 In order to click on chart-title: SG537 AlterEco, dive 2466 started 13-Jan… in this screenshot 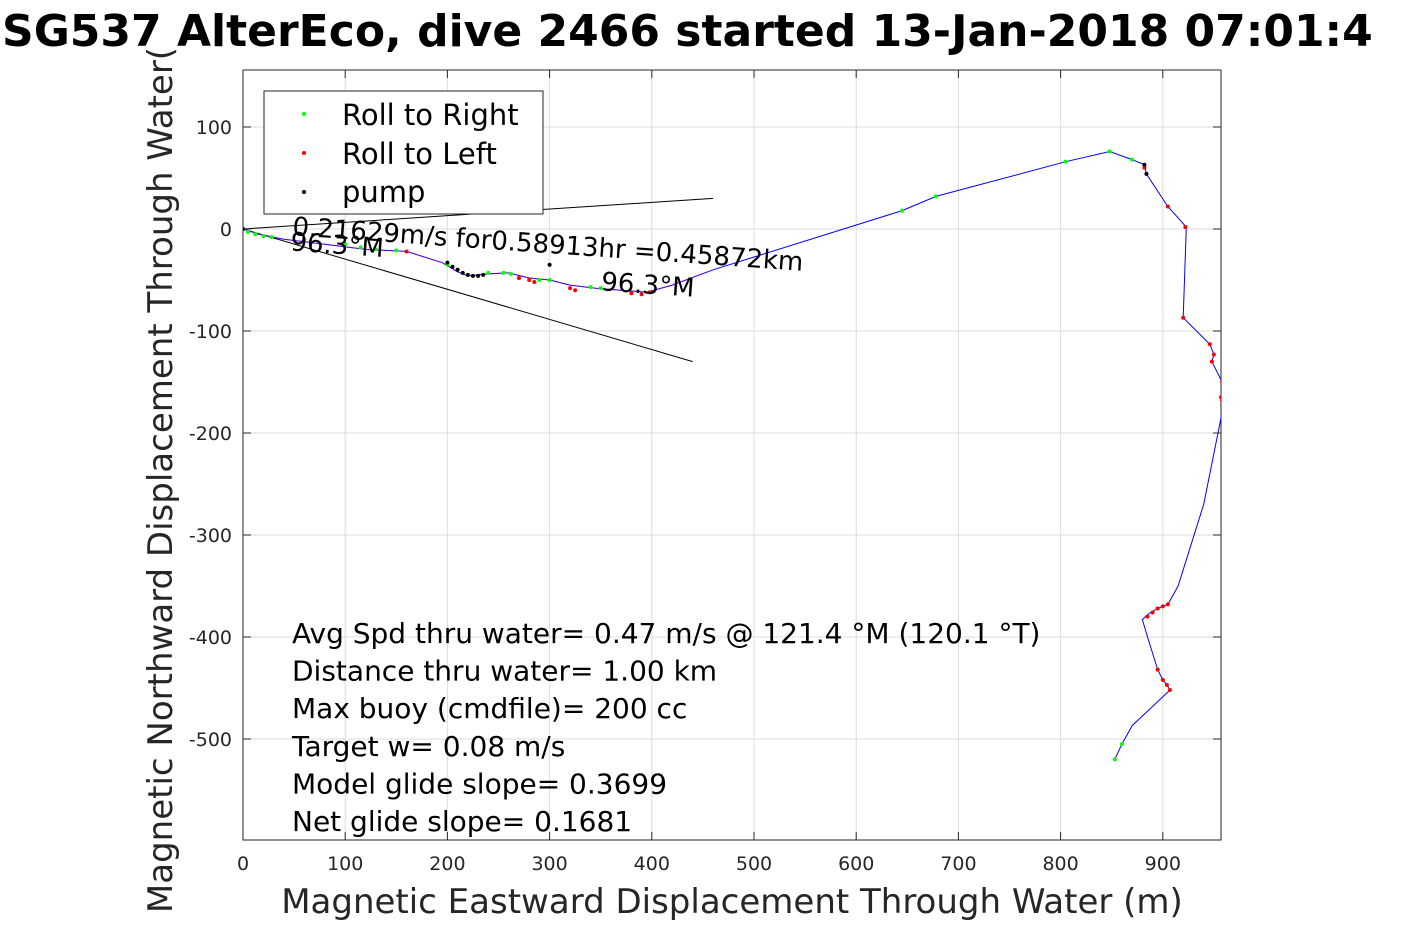, I will do `click(687, 31)`.